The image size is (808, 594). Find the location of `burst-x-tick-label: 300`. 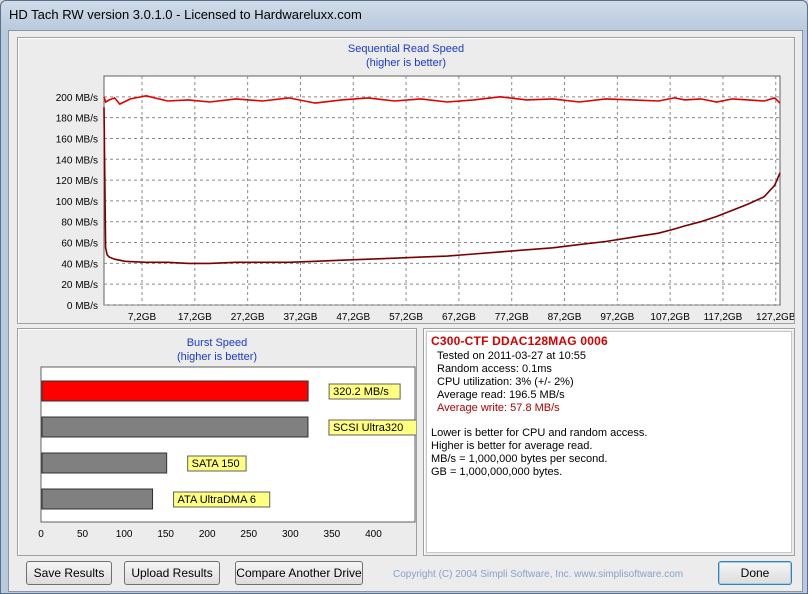

burst-x-tick-label: 300 is located at coordinates (290, 534).